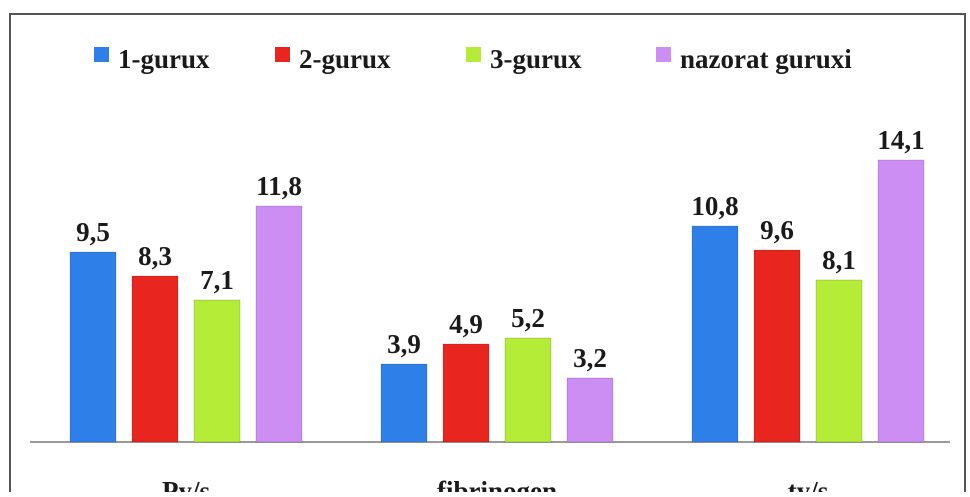  Describe the element at coordinates (766, 59) in the screenshot. I see `legend-label-4: nazorat guruxi` at that location.